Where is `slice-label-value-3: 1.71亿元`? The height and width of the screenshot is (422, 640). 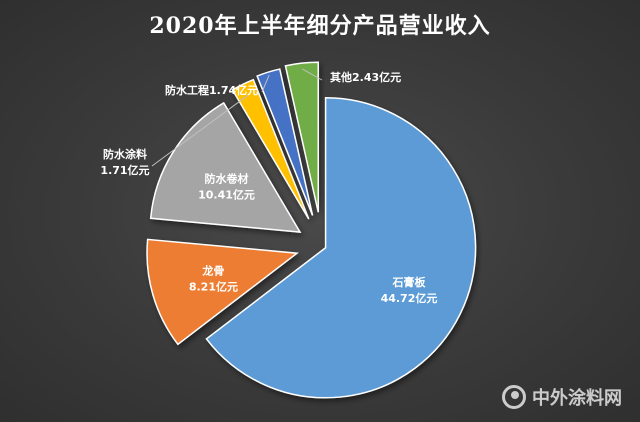 slice-label-value-3: 1.71亿元 is located at coordinates (124, 170).